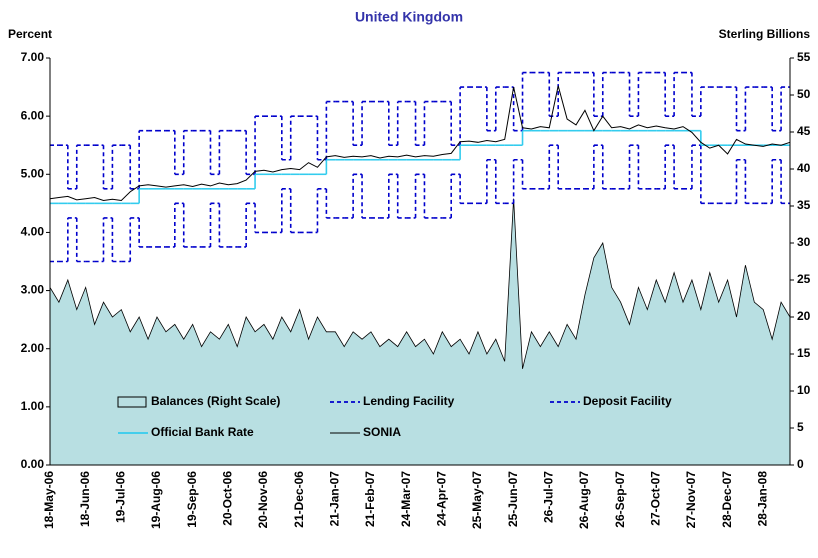  Describe the element at coordinates (477, 500) in the screenshot. I see `x-tick-label: 25-May-07` at that location.